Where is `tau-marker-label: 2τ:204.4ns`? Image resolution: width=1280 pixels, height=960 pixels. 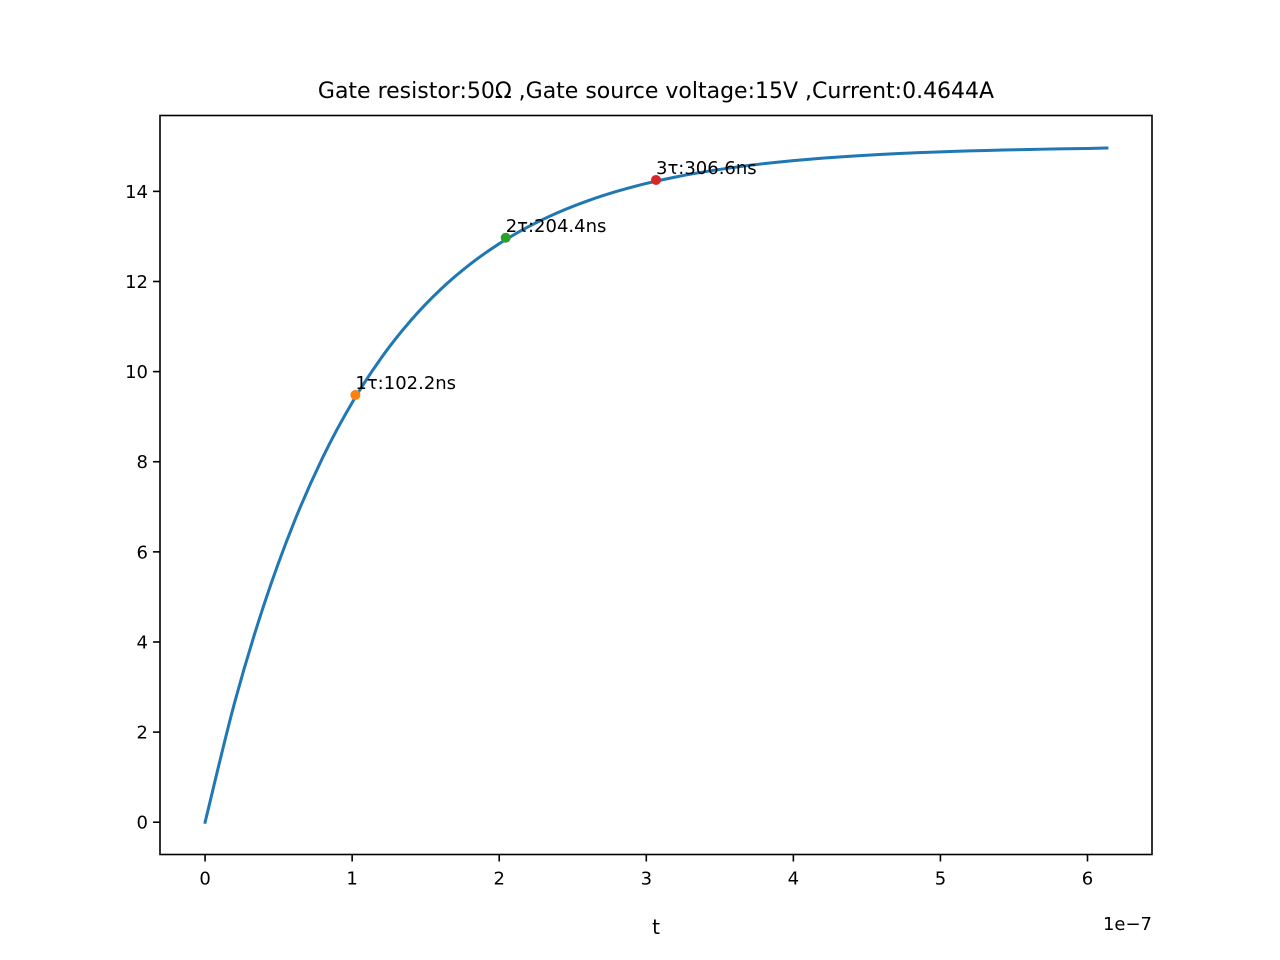
tau-marker-label: 2τ:204.4ns is located at coordinates (556, 226).